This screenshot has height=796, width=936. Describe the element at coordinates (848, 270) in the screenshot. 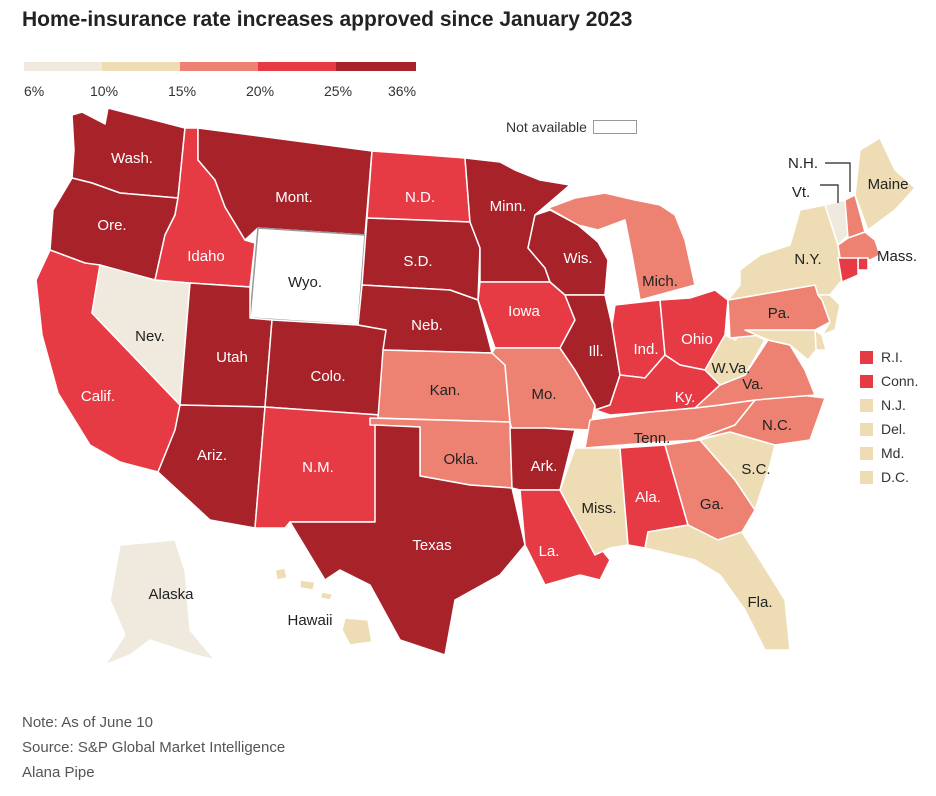

I see `state-ct` at that location.